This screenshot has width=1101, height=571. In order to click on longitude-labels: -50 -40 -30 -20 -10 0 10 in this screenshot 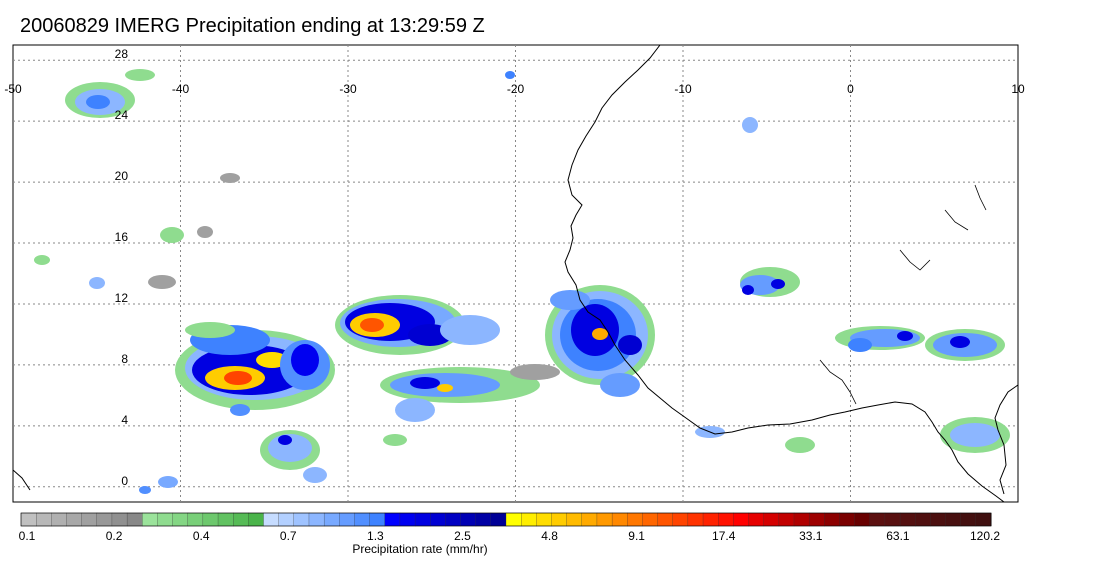, I will do `click(514, 89)`.